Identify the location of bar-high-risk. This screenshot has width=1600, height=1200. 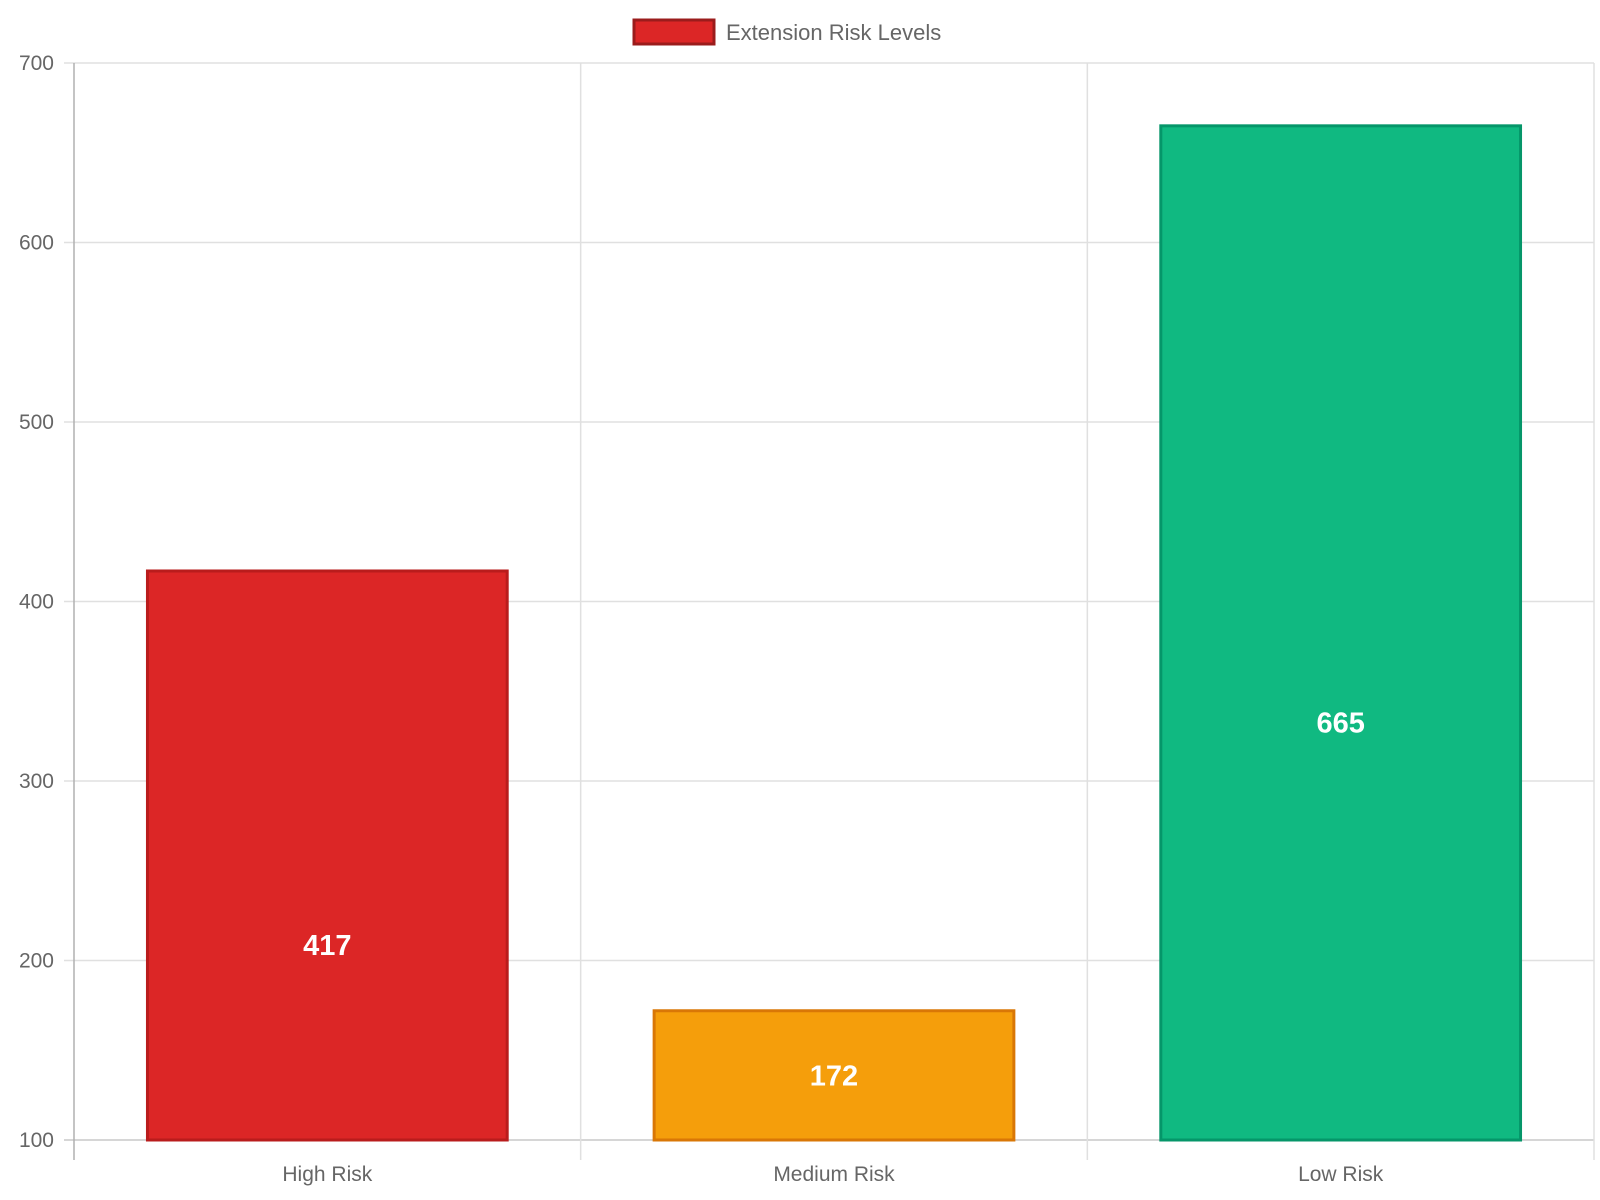
(327, 855).